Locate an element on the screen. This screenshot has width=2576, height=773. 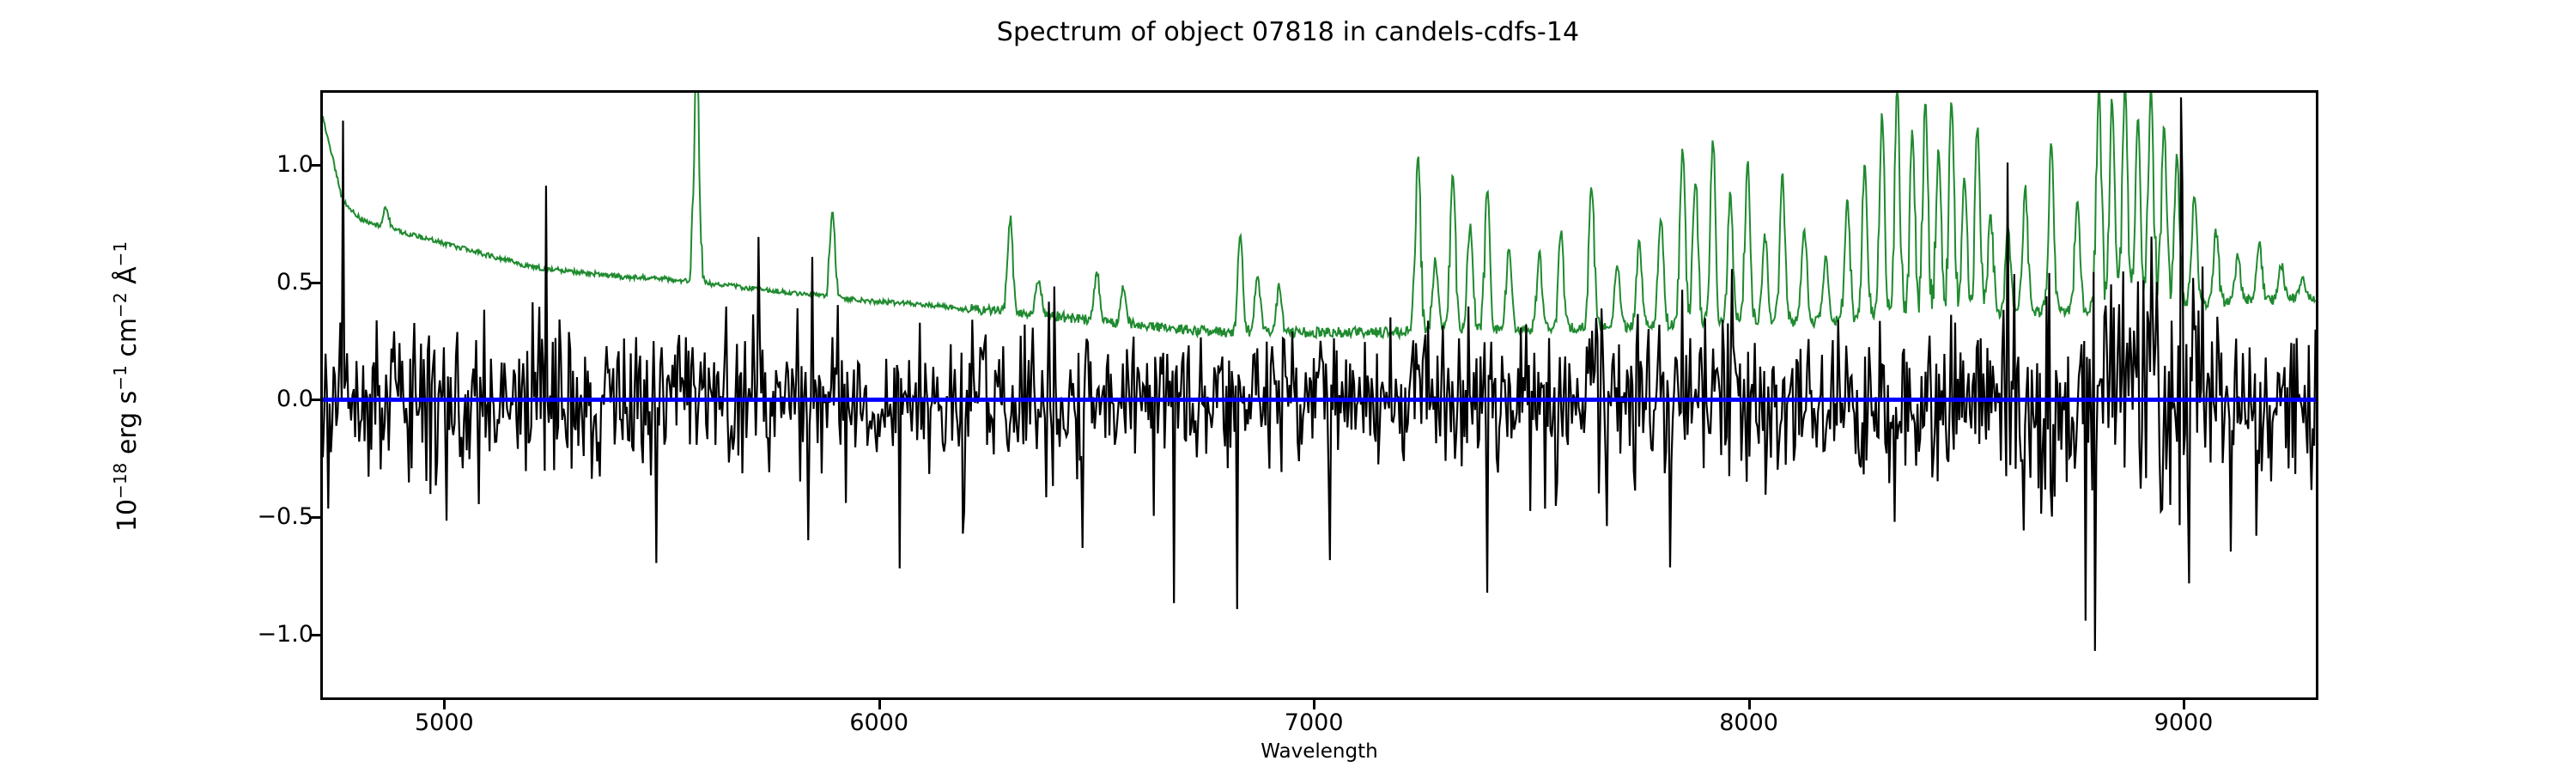
x-tick-label-group: 5000 6000 7000 8000 9000 is located at coordinates (1288, 728).